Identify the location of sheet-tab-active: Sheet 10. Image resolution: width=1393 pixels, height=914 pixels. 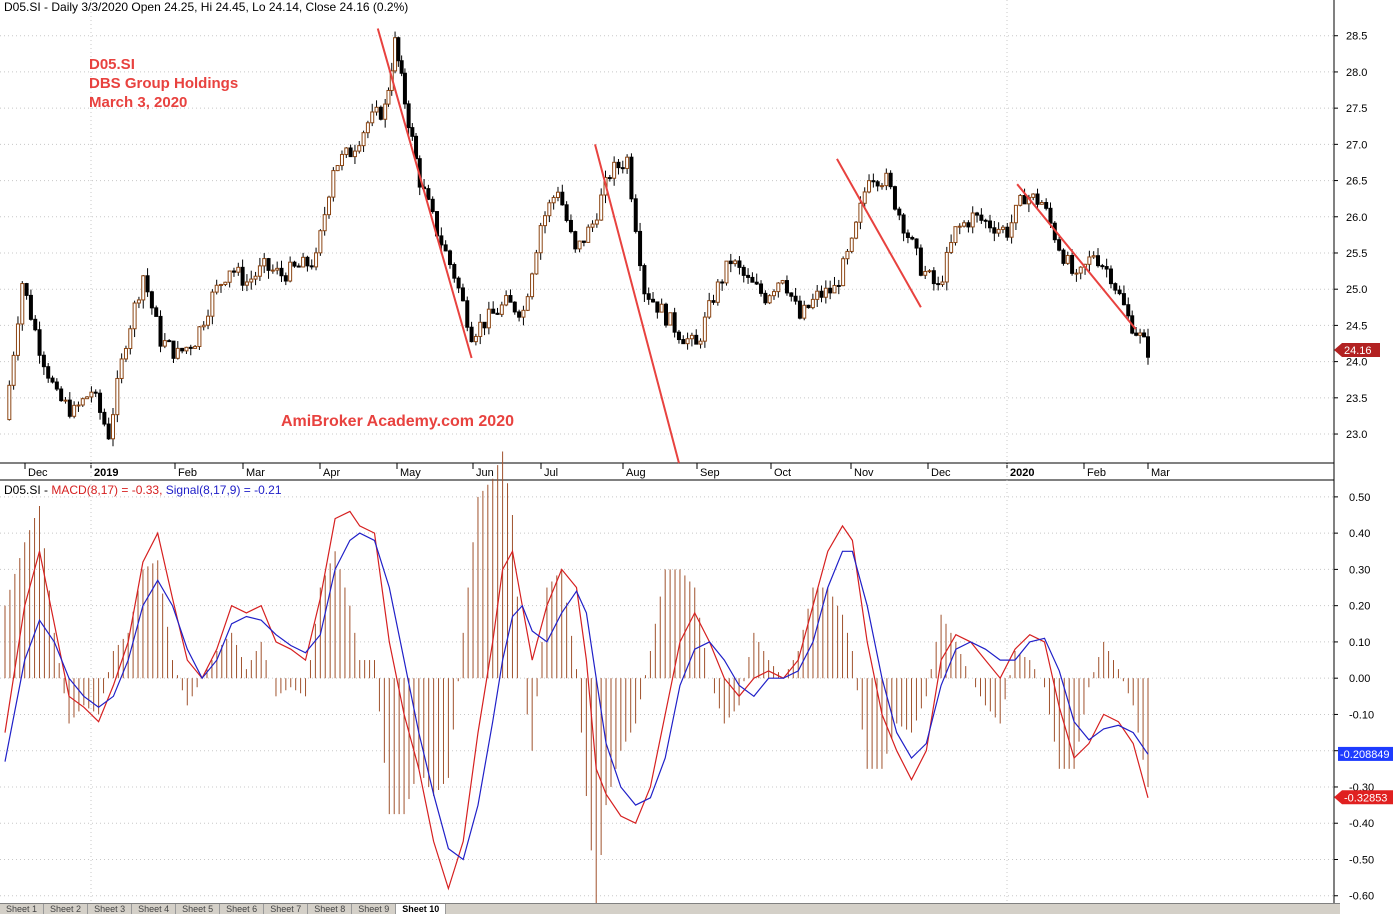
(421, 909).